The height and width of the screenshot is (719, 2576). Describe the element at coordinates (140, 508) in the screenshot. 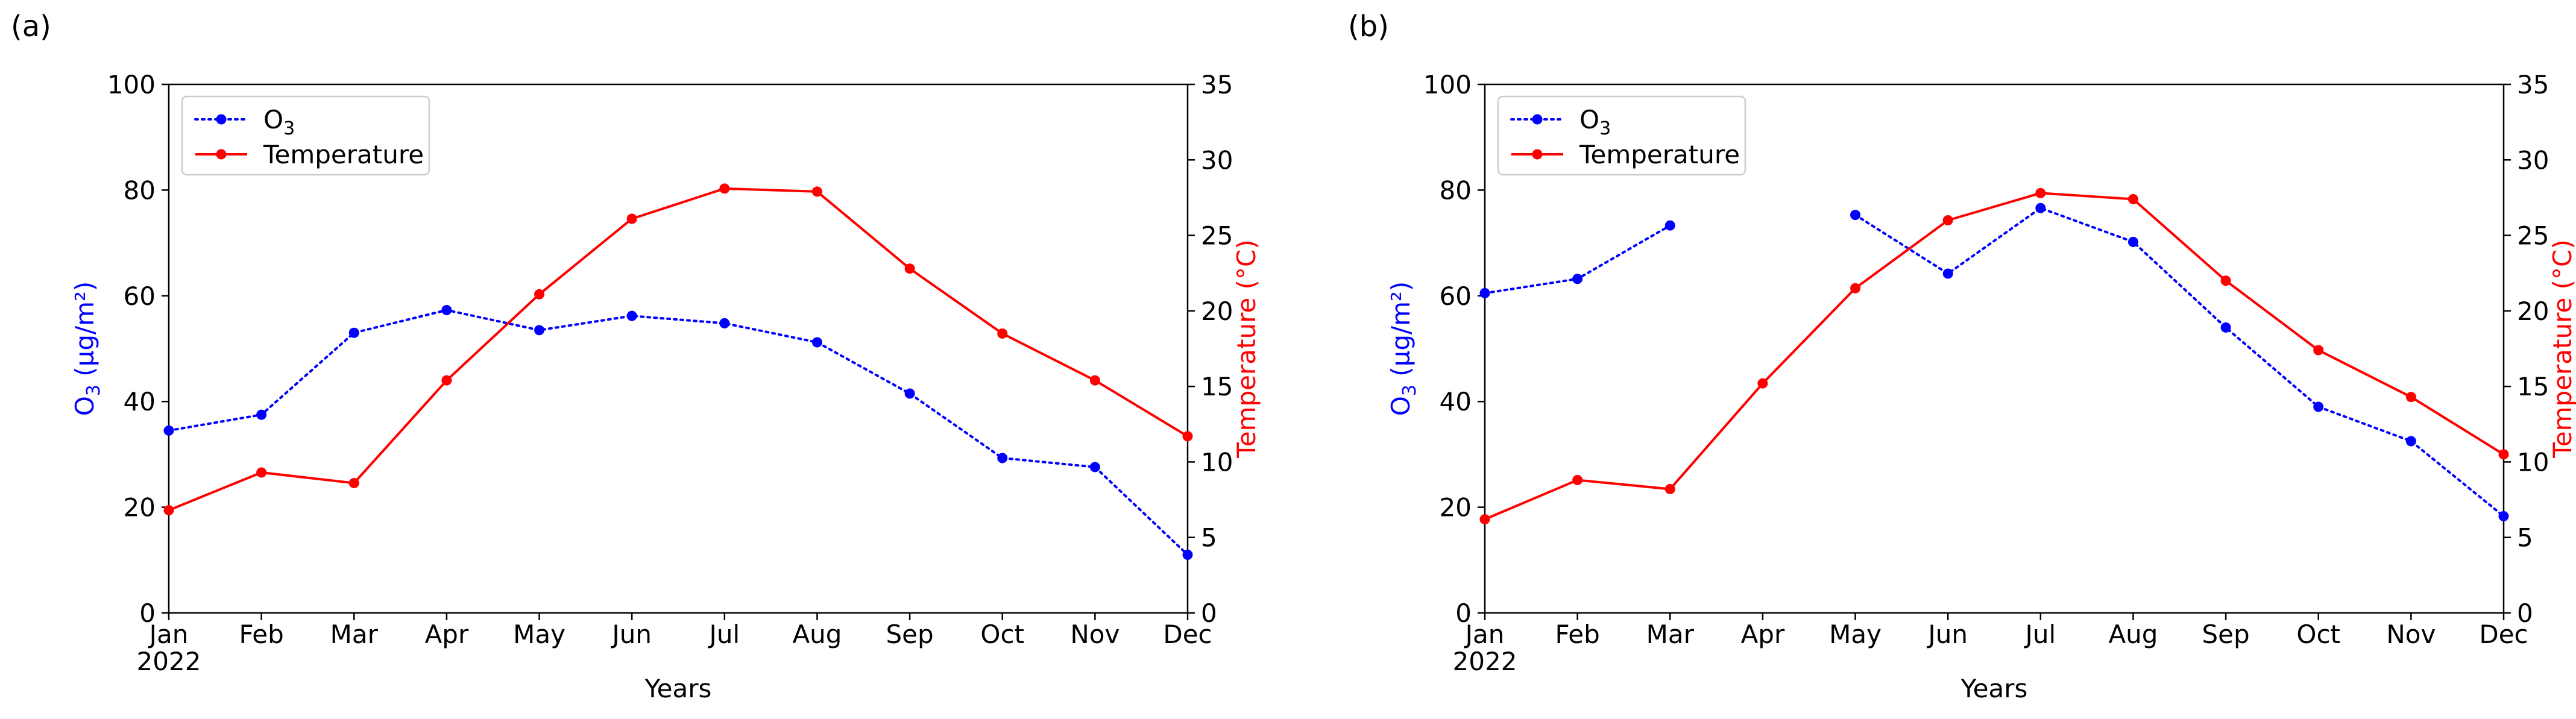

I see `y-left-tick-label: 20` at that location.